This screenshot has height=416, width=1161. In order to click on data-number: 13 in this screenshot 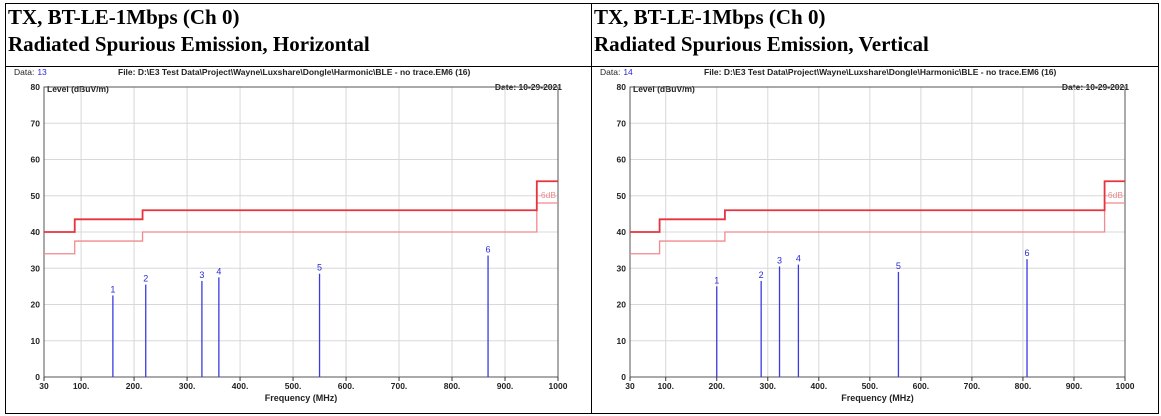, I will do `click(42, 72)`.